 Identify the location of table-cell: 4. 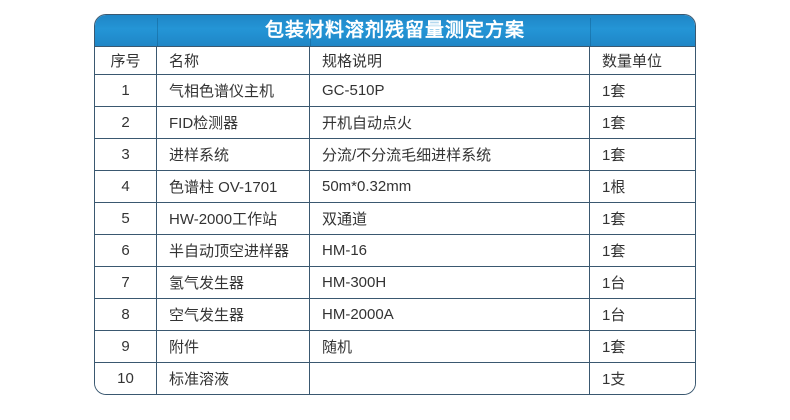
(126, 186).